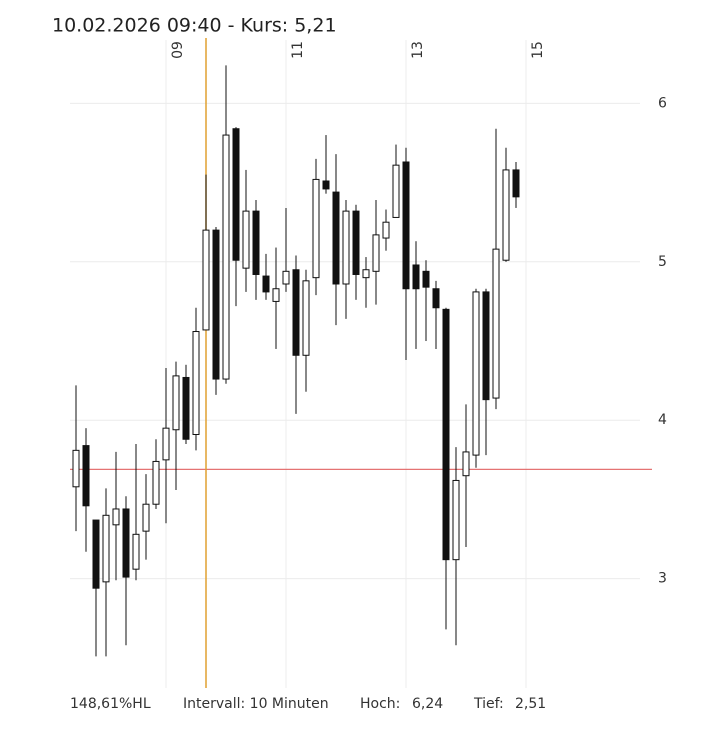 The image size is (710, 733). I want to click on interval-text: Intervall: 10 Minuten, so click(256, 704).